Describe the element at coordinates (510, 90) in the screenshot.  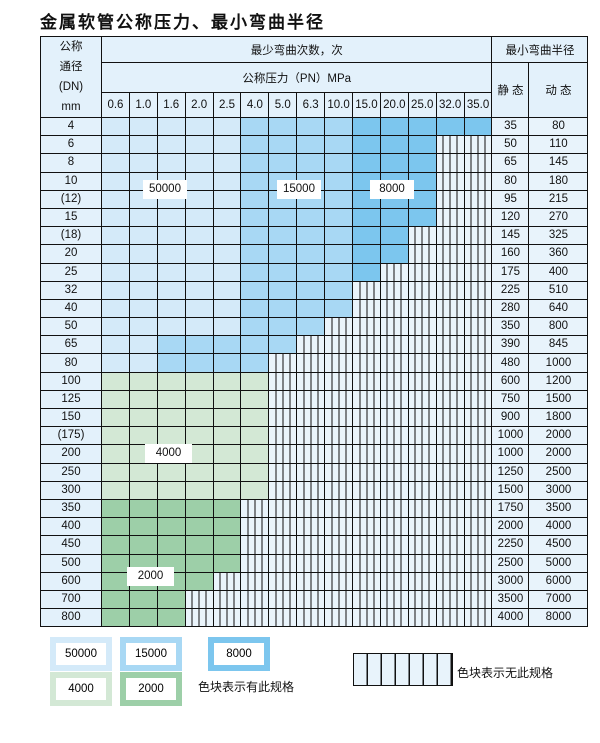
I see `static-header: 静 态` at that location.